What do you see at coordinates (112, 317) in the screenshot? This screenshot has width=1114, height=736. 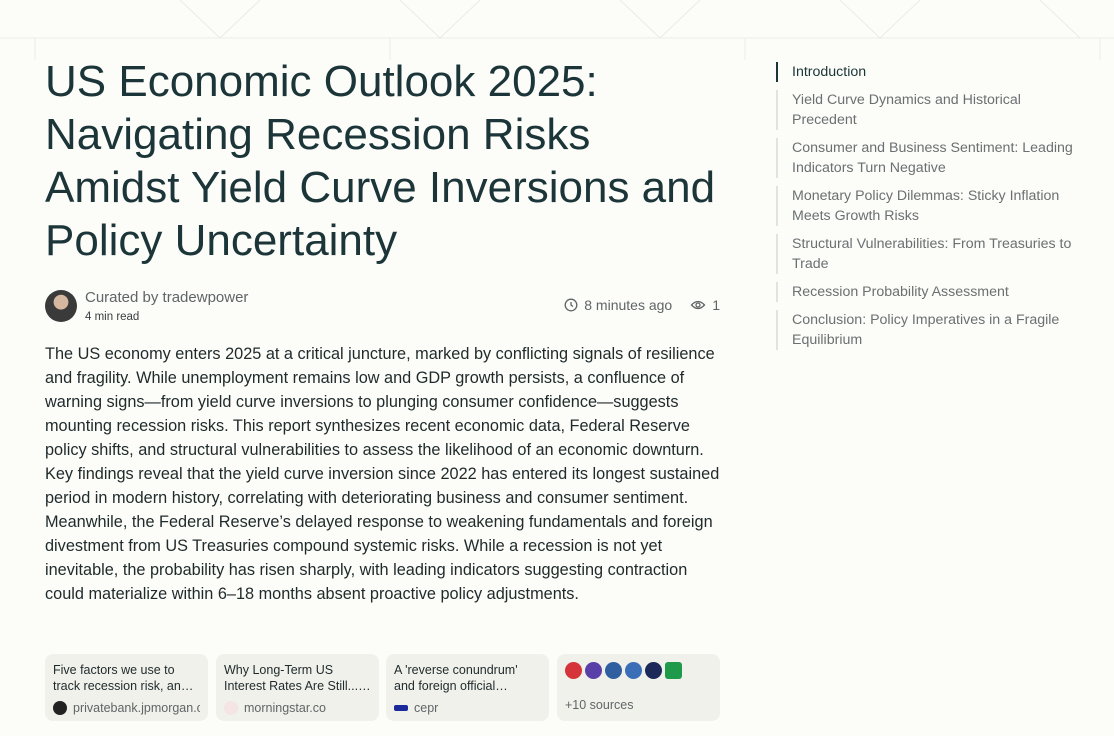 I see `read-time: 4 min read` at bounding box center [112, 317].